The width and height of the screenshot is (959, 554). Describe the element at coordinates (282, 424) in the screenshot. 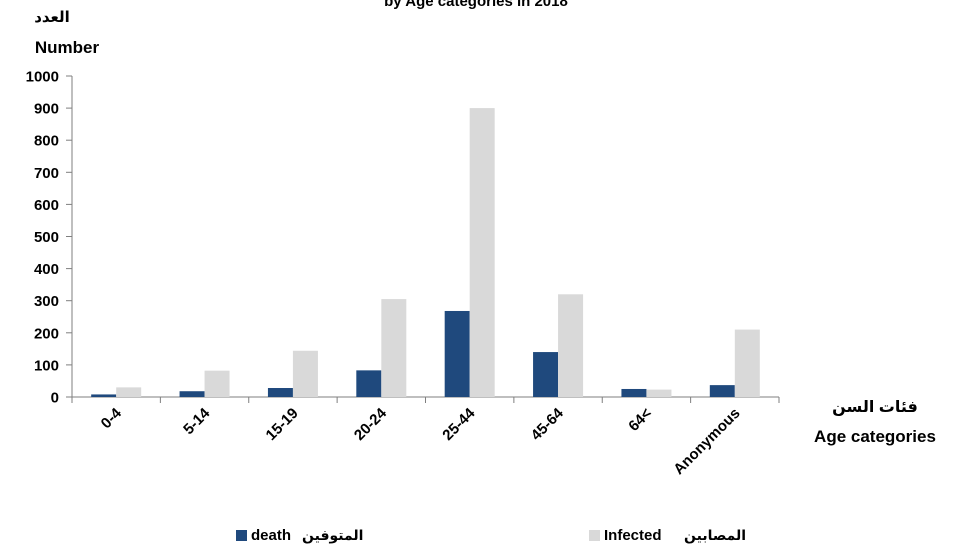

I see `x-tick-label: 15-19` at that location.